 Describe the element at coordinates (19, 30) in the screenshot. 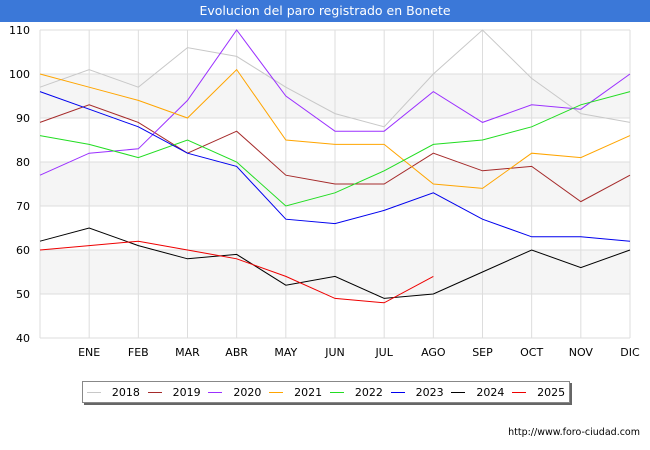

I see `y-tick-label: 110` at that location.